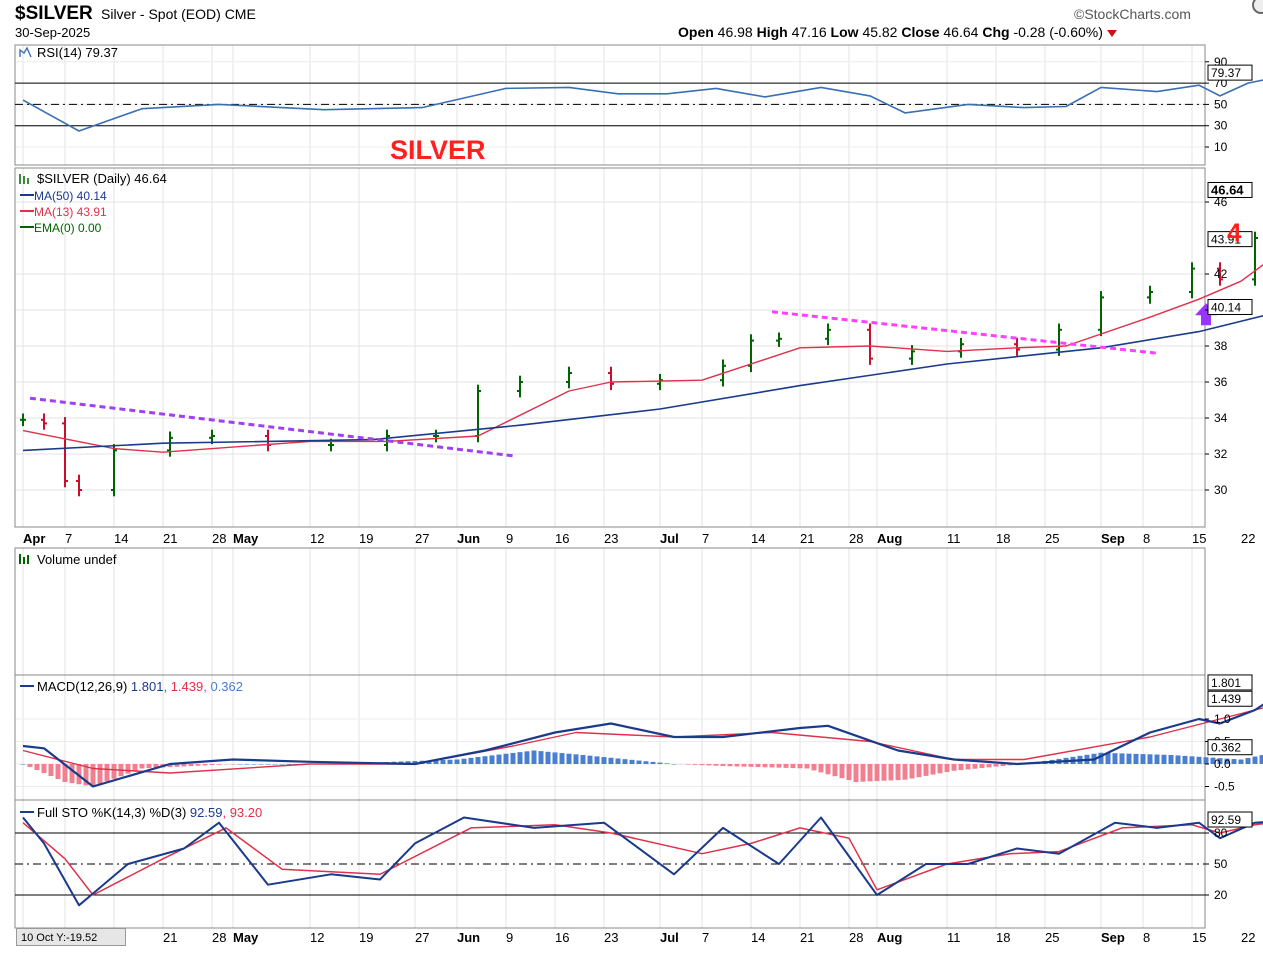 The image size is (1263, 953). Describe the element at coordinates (889, 937) in the screenshot. I see `sto-x-tick-label: Aug` at that location.